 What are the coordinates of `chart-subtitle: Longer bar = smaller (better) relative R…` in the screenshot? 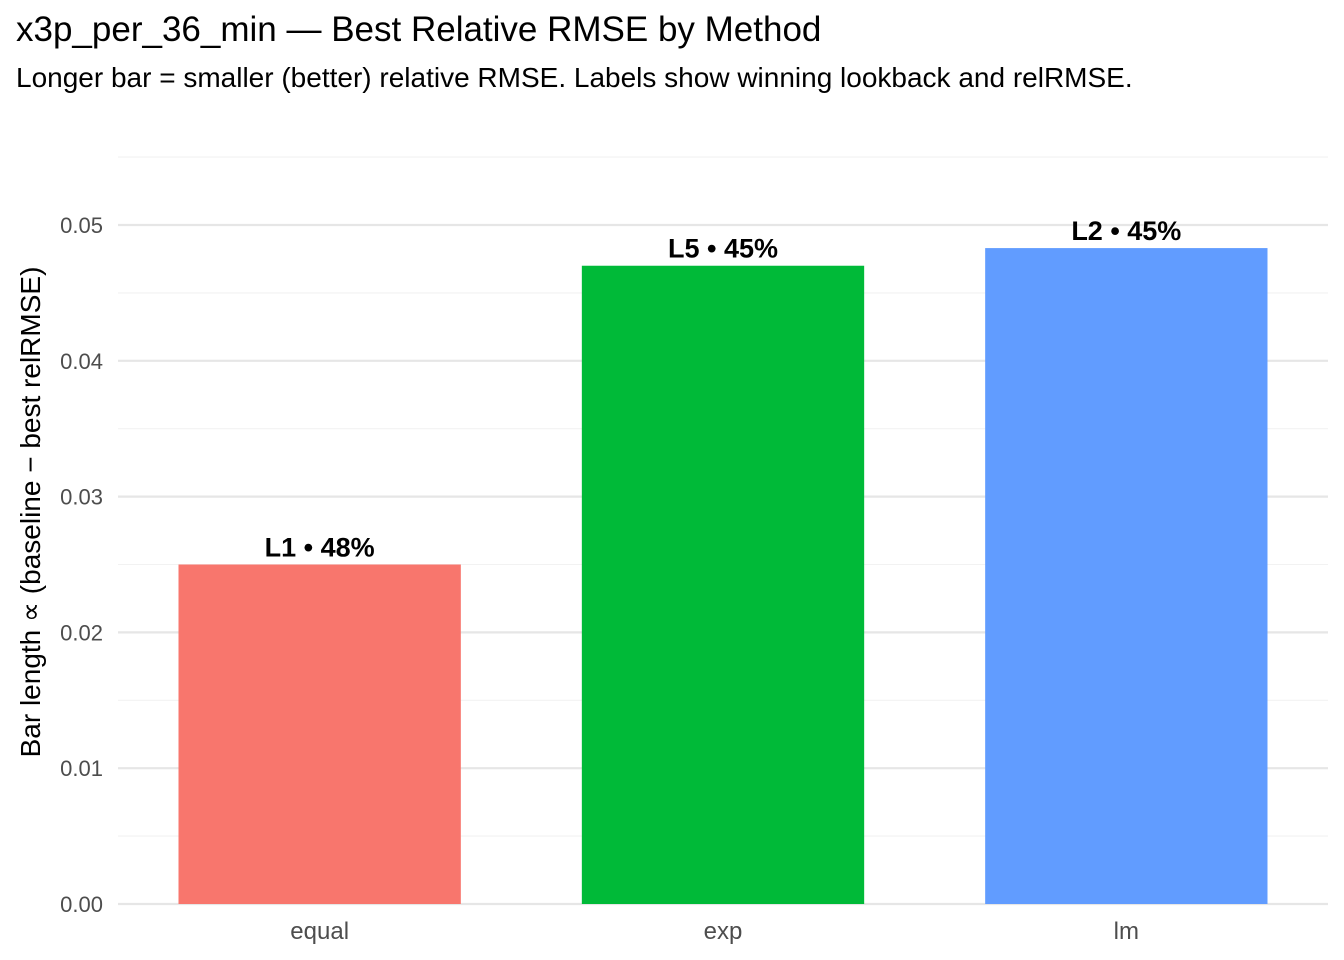 It's located at (574, 77).